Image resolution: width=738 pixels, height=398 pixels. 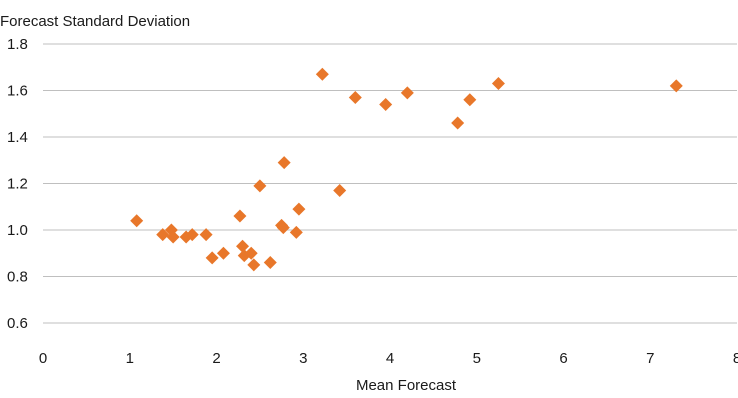 I want to click on x-tick-labels: 0 1 2 3 4 5 6 7 8, so click(x=388, y=358).